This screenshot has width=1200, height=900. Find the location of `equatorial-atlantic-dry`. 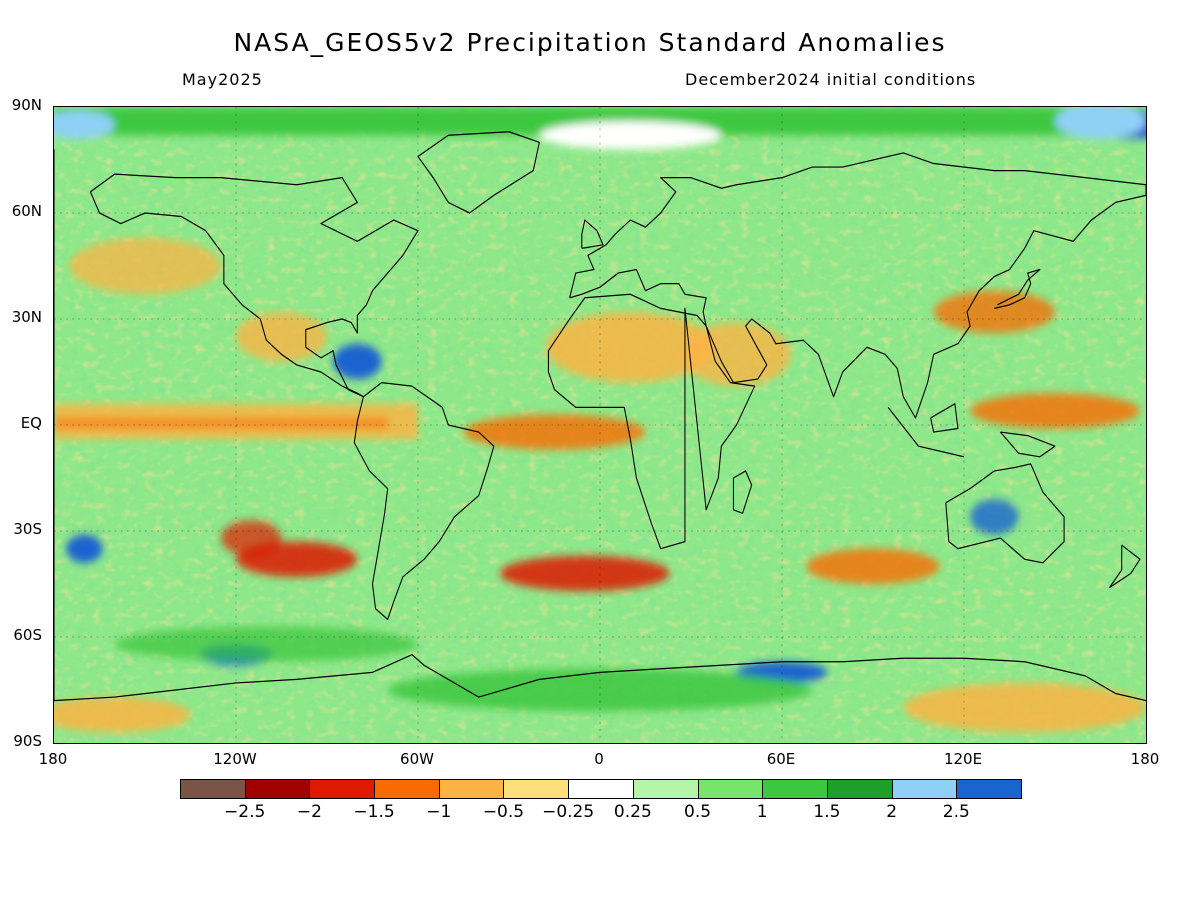

equatorial-atlantic-dry is located at coordinates (554, 432).